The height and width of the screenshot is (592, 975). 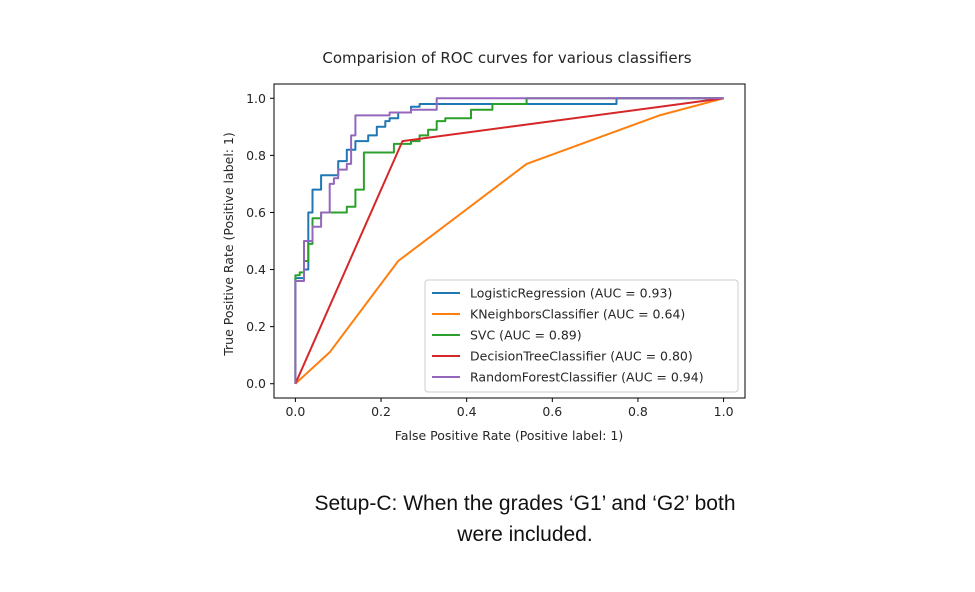 What do you see at coordinates (256, 212) in the screenshot?
I see `y-tick-label: 0.6` at bounding box center [256, 212].